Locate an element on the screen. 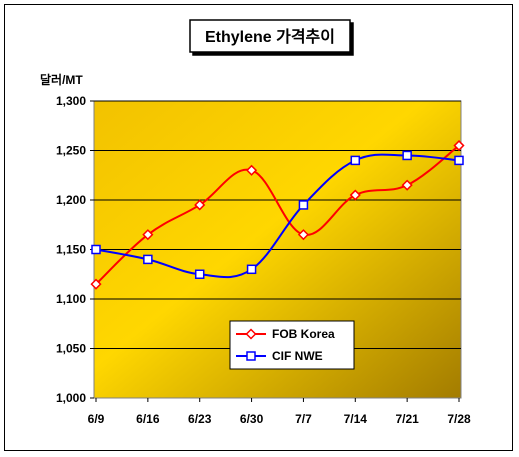 The height and width of the screenshot is (457, 519). x-axis-ticks: 6/9 6/16 6/23 6/30 7/7 7/14 7/21 7/28 is located at coordinates (279, 412).